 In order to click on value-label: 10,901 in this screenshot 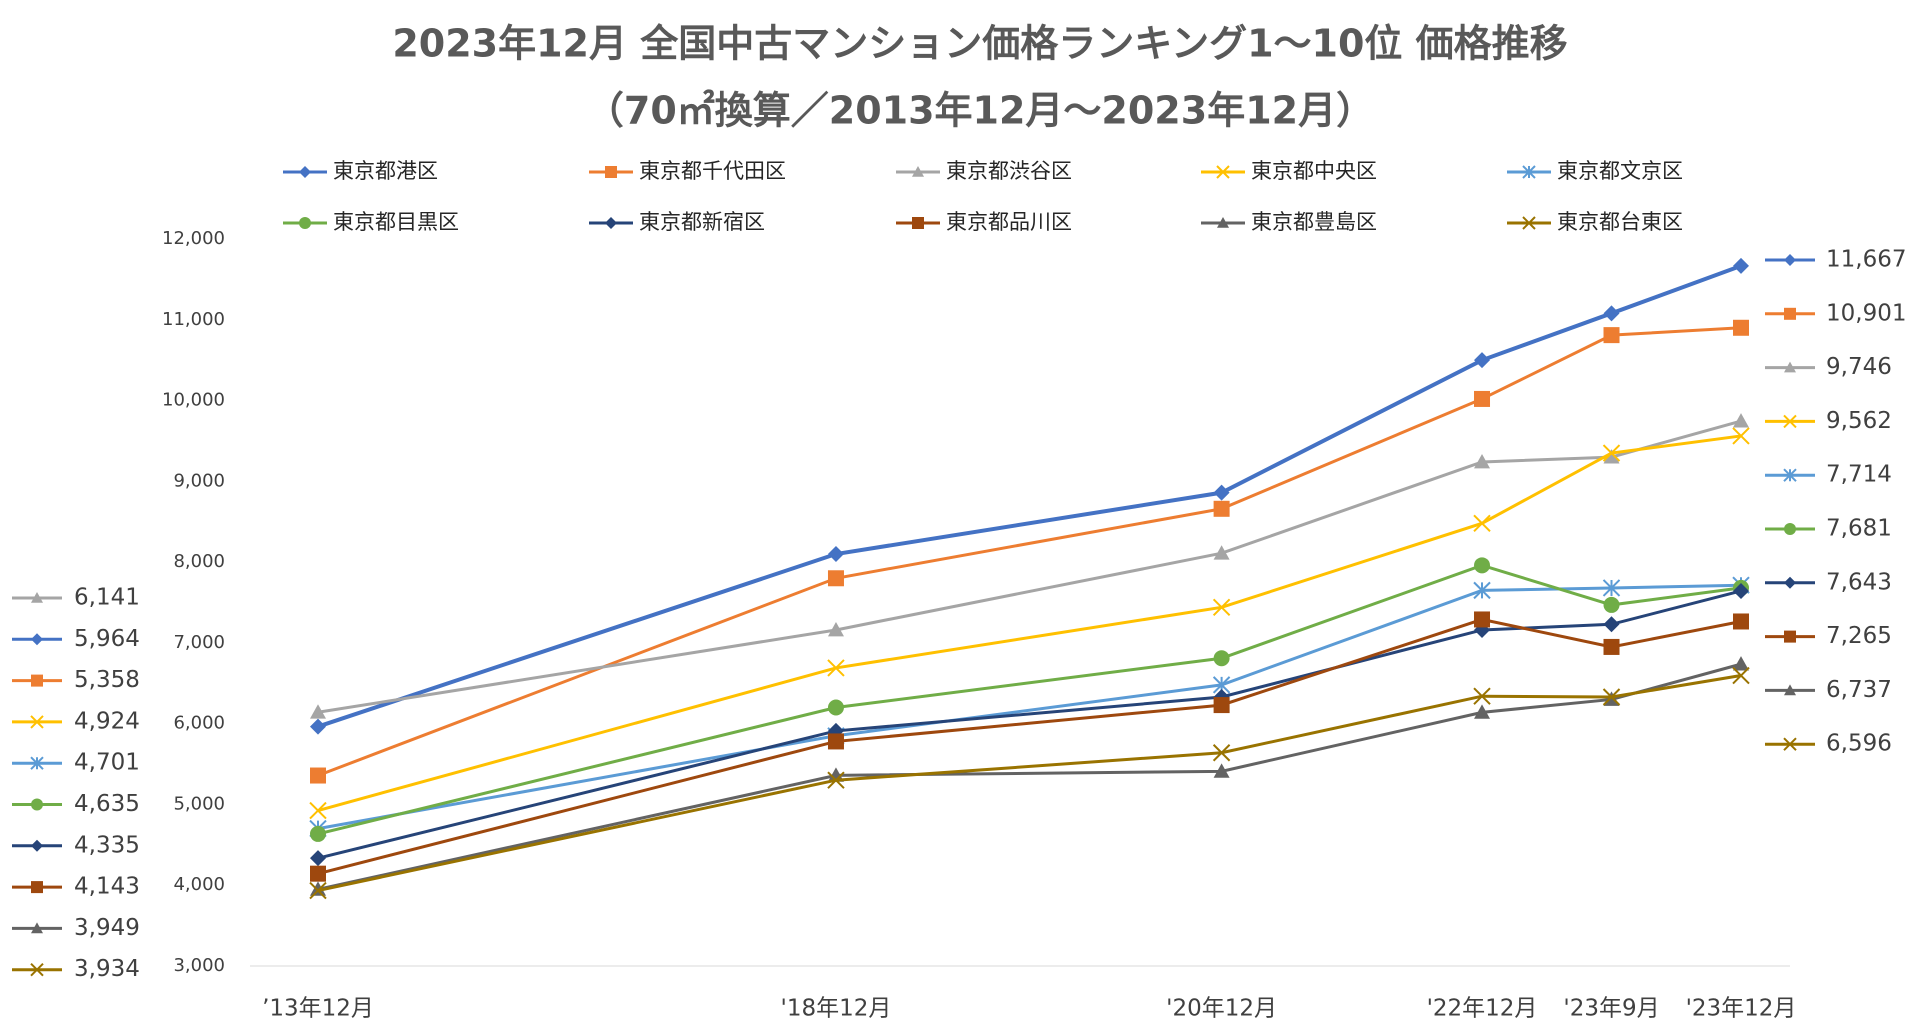, I will do `click(1866, 313)`.